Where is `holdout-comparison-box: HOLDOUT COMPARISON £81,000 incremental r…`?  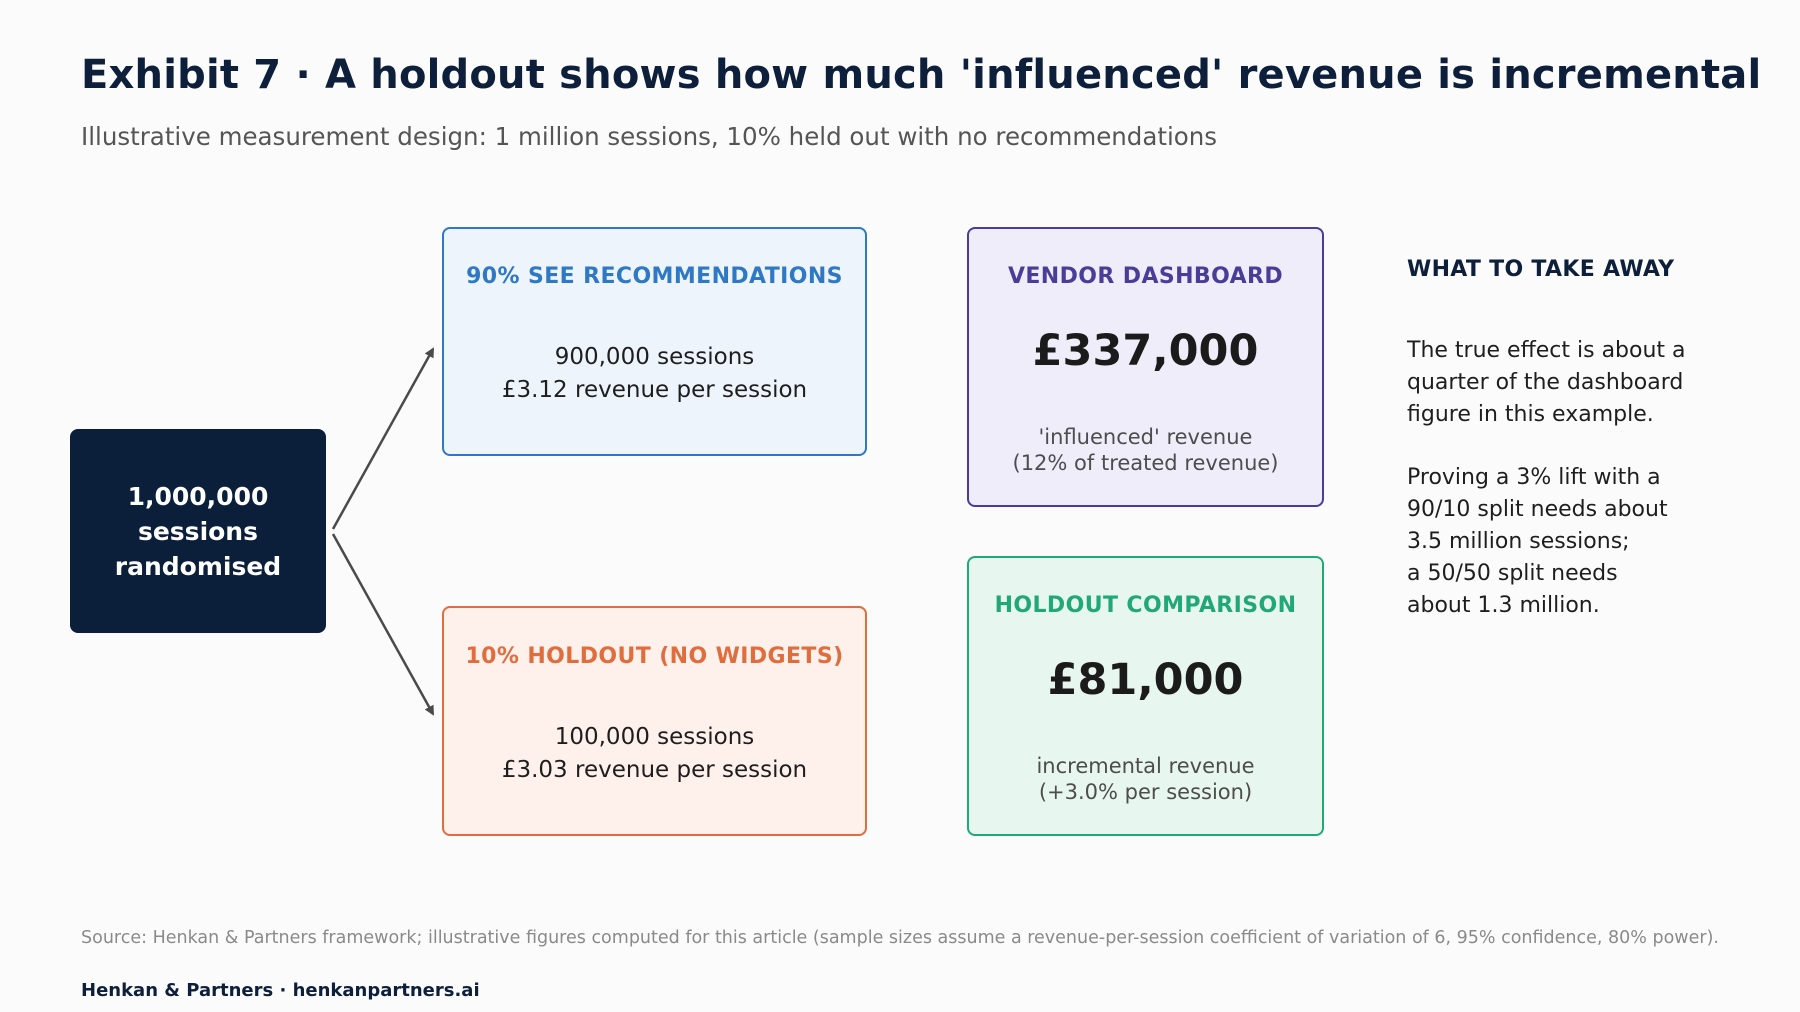
holdout-comparison-box: HOLDOUT COMPARISON £81,000 incremental r… is located at coordinates (1145, 696).